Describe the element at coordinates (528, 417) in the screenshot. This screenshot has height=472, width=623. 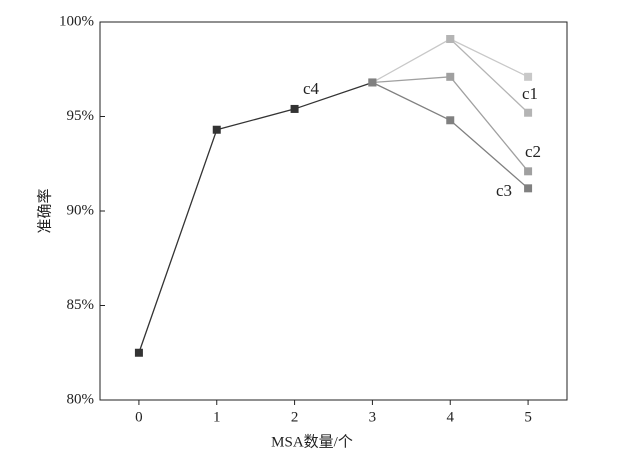
I see `x-tick-label: 5` at that location.